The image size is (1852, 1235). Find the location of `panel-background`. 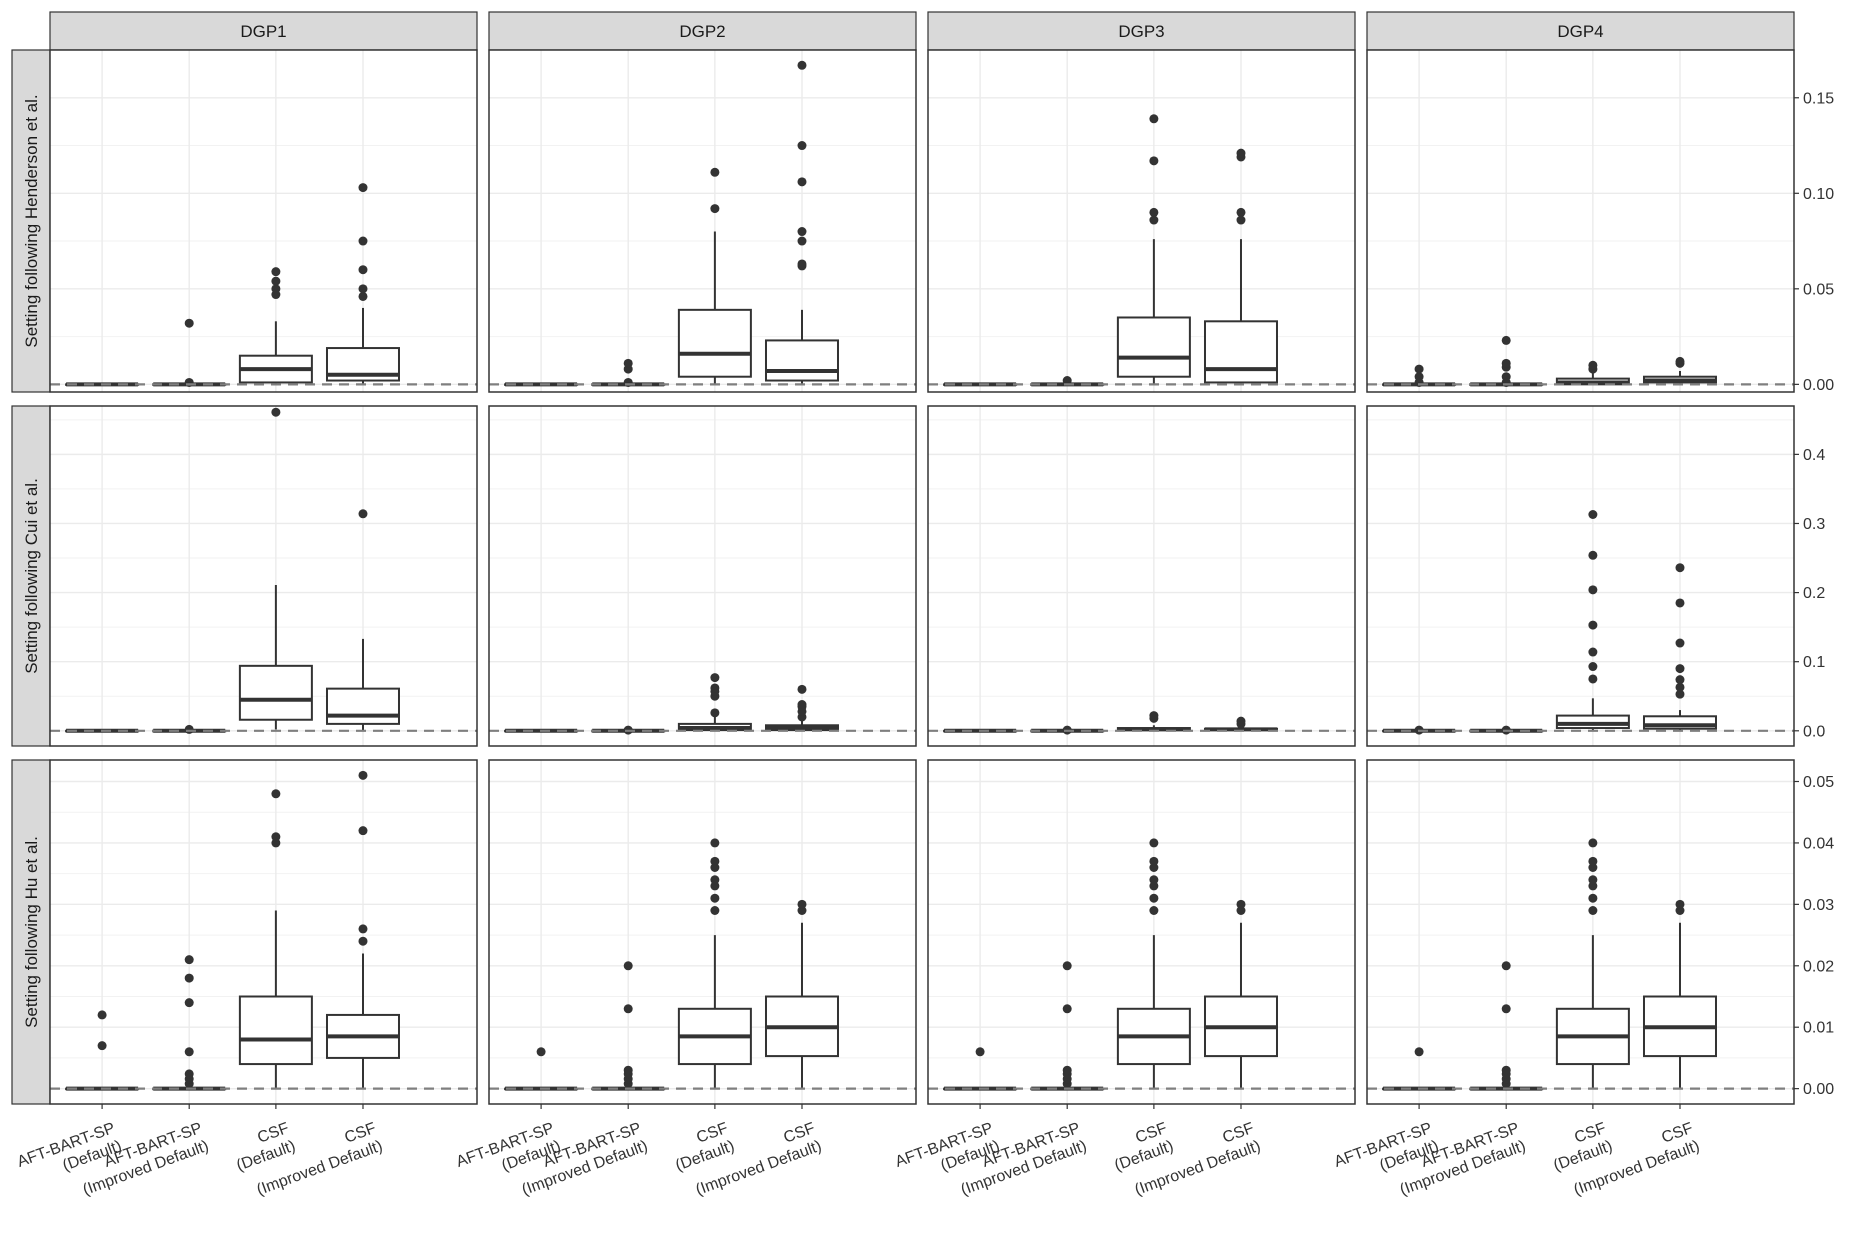

panel-background is located at coordinates (702, 576).